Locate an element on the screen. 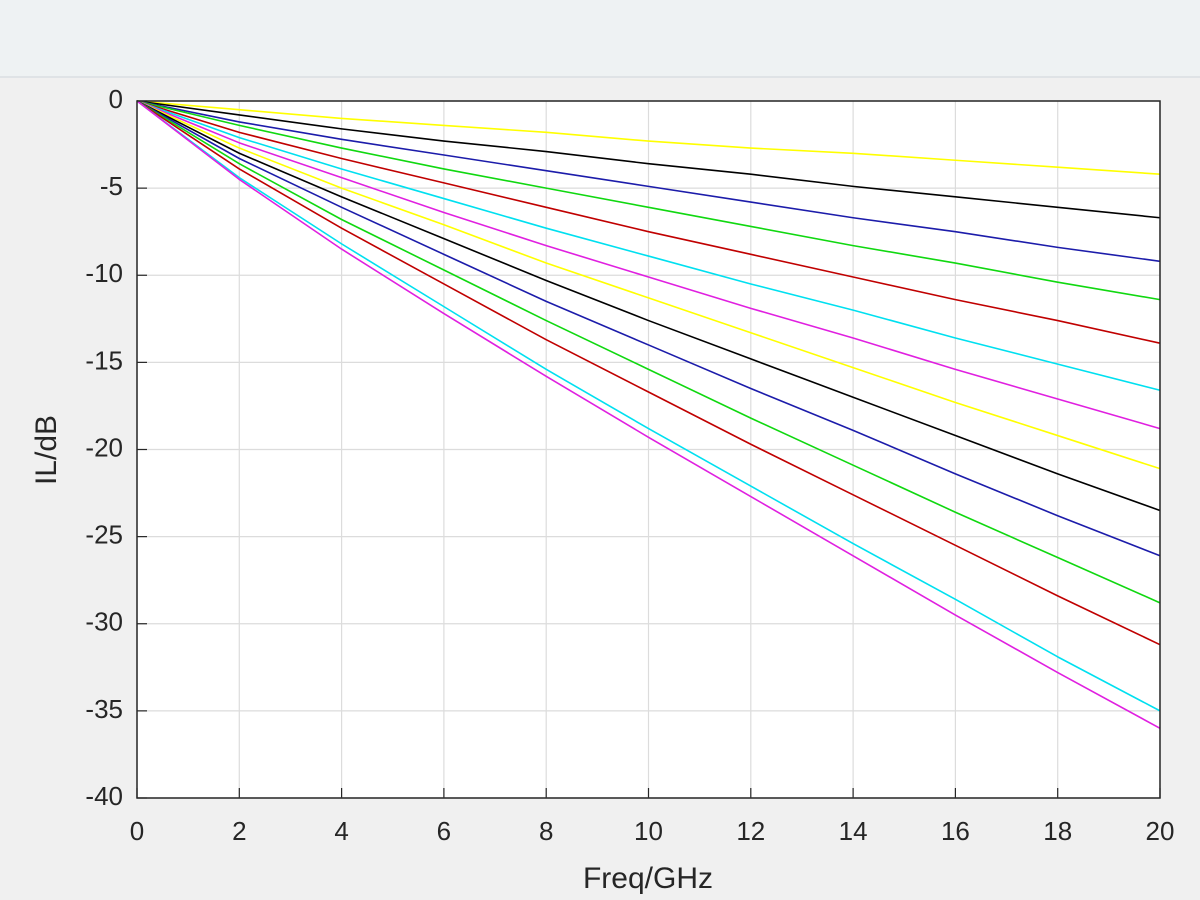  x-tick-label: 0 is located at coordinates (137, 831).